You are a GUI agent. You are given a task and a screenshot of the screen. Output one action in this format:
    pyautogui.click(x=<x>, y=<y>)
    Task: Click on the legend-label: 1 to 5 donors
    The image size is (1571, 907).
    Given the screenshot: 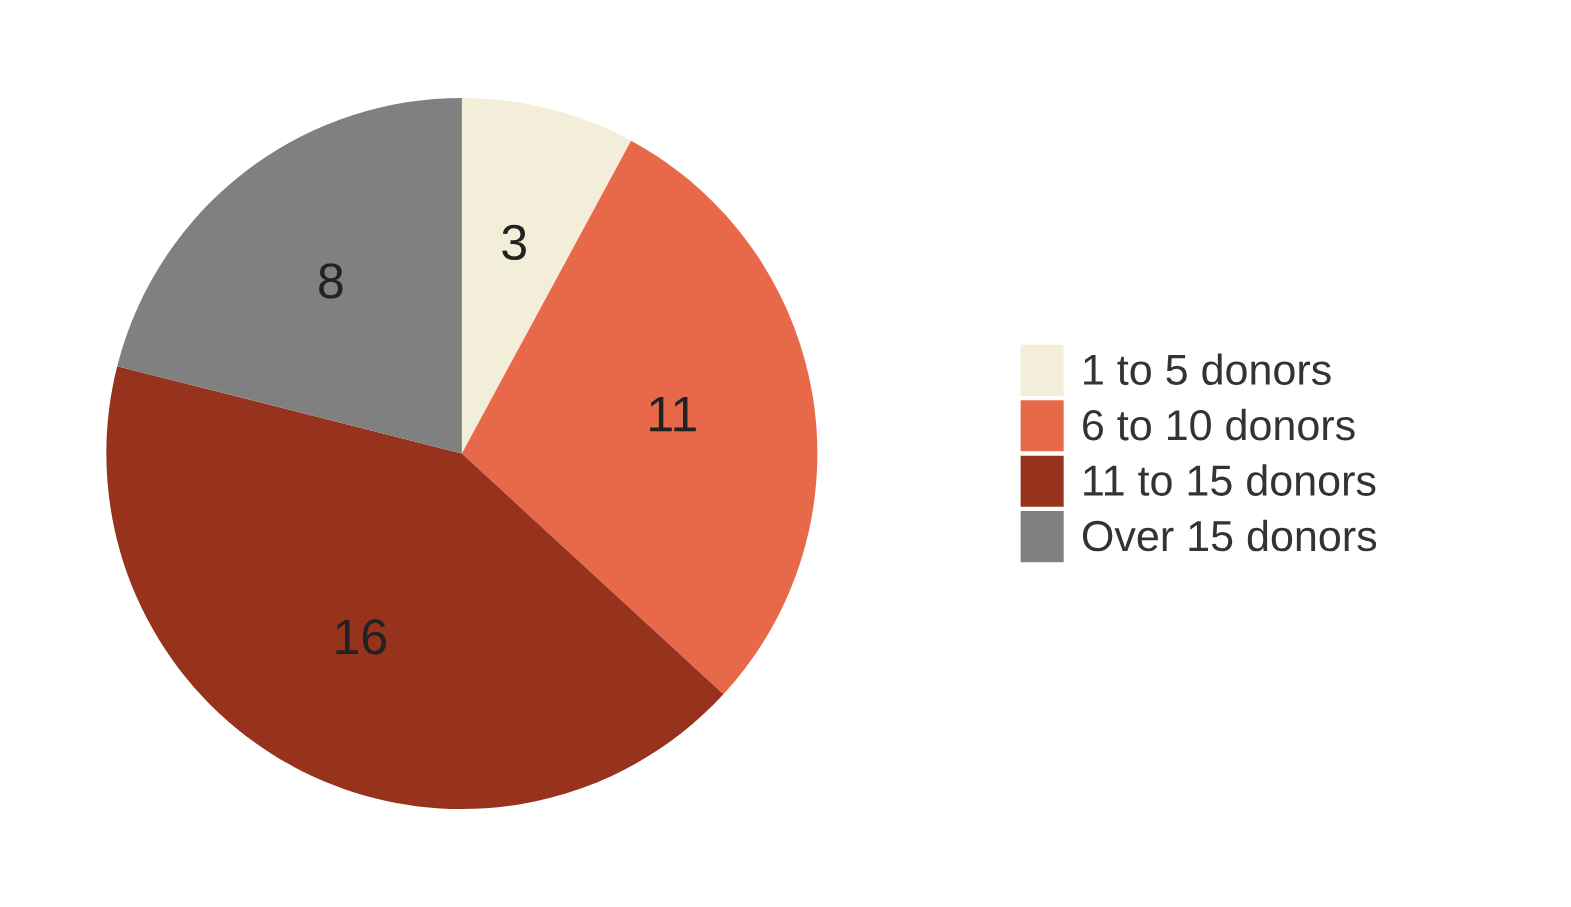 What is the action you would take?
    pyautogui.click(x=1207, y=369)
    